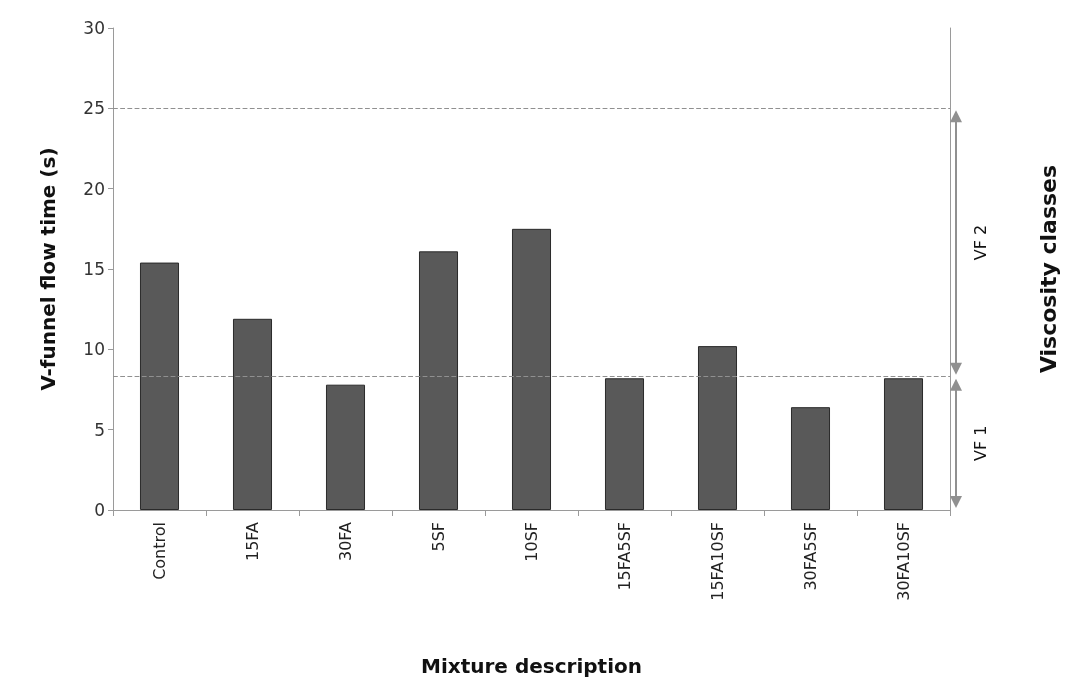 The image size is (1065, 681). Describe the element at coordinates (94, 28) in the screenshot. I see `y-tick-label: 30` at that location.